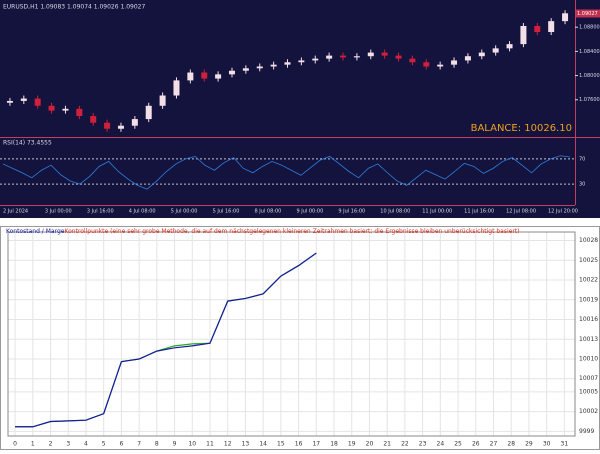 The height and width of the screenshot is (454, 600). I want to click on x-tick-label: 15, so click(281, 444).